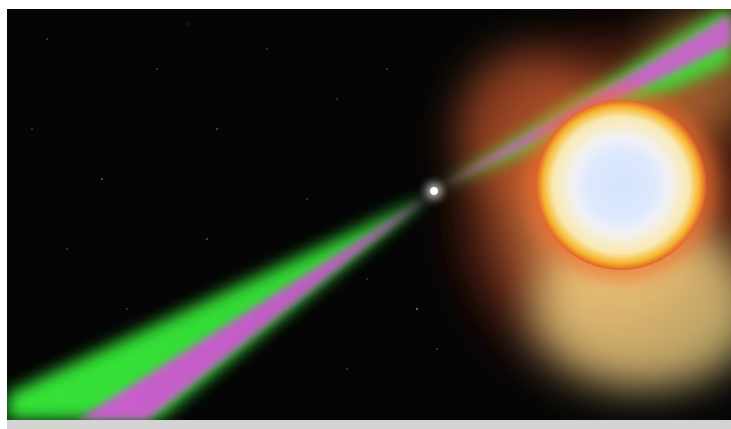 The width and height of the screenshot is (731, 429). Describe the element at coordinates (434, 191) in the screenshot. I see `pulsar` at that location.